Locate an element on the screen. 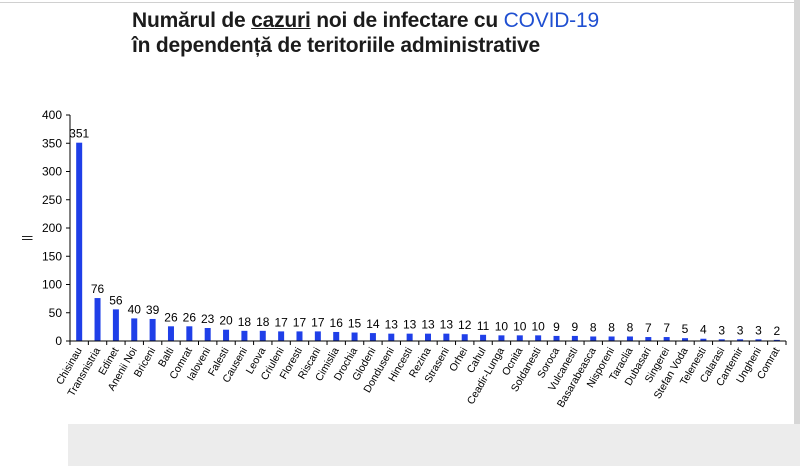  y-tick-label: 0 is located at coordinates (58, 341).